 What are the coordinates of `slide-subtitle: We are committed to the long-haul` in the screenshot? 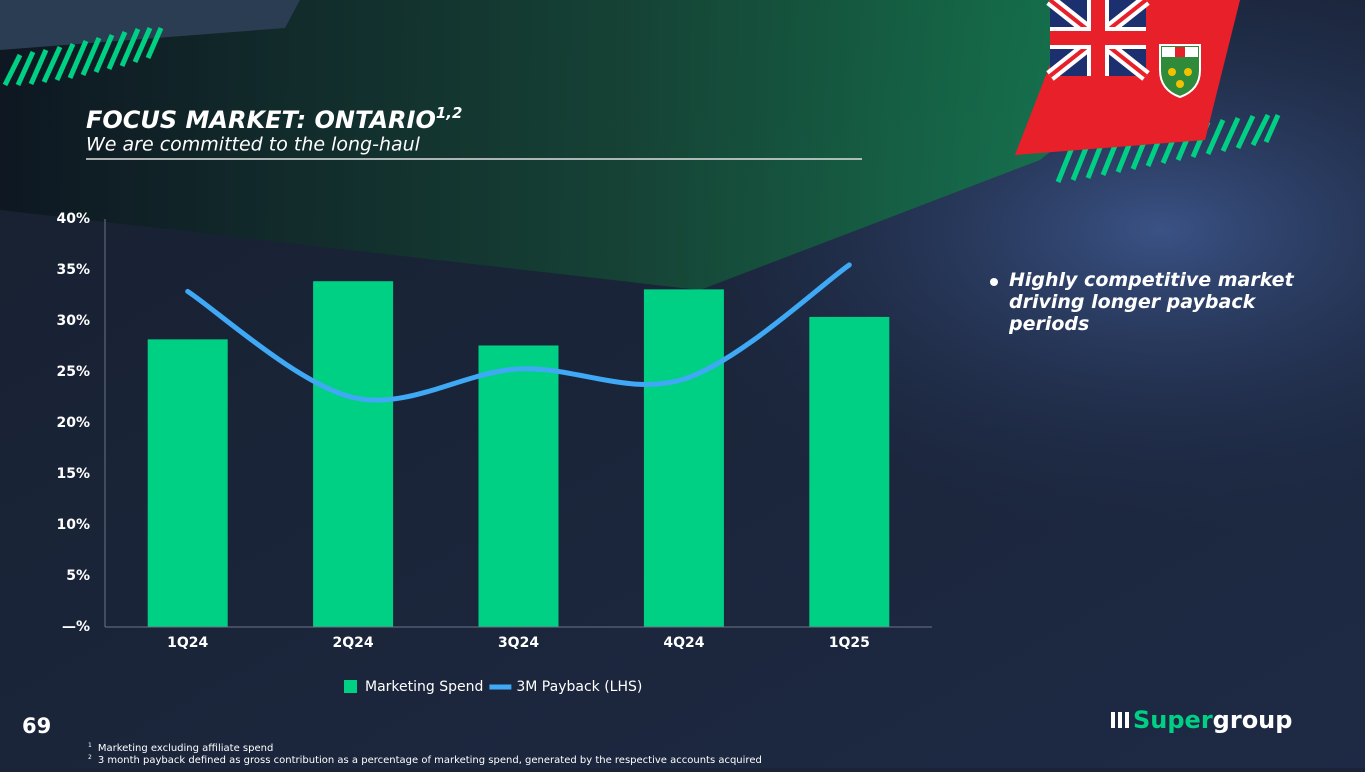 It's located at (253, 145).